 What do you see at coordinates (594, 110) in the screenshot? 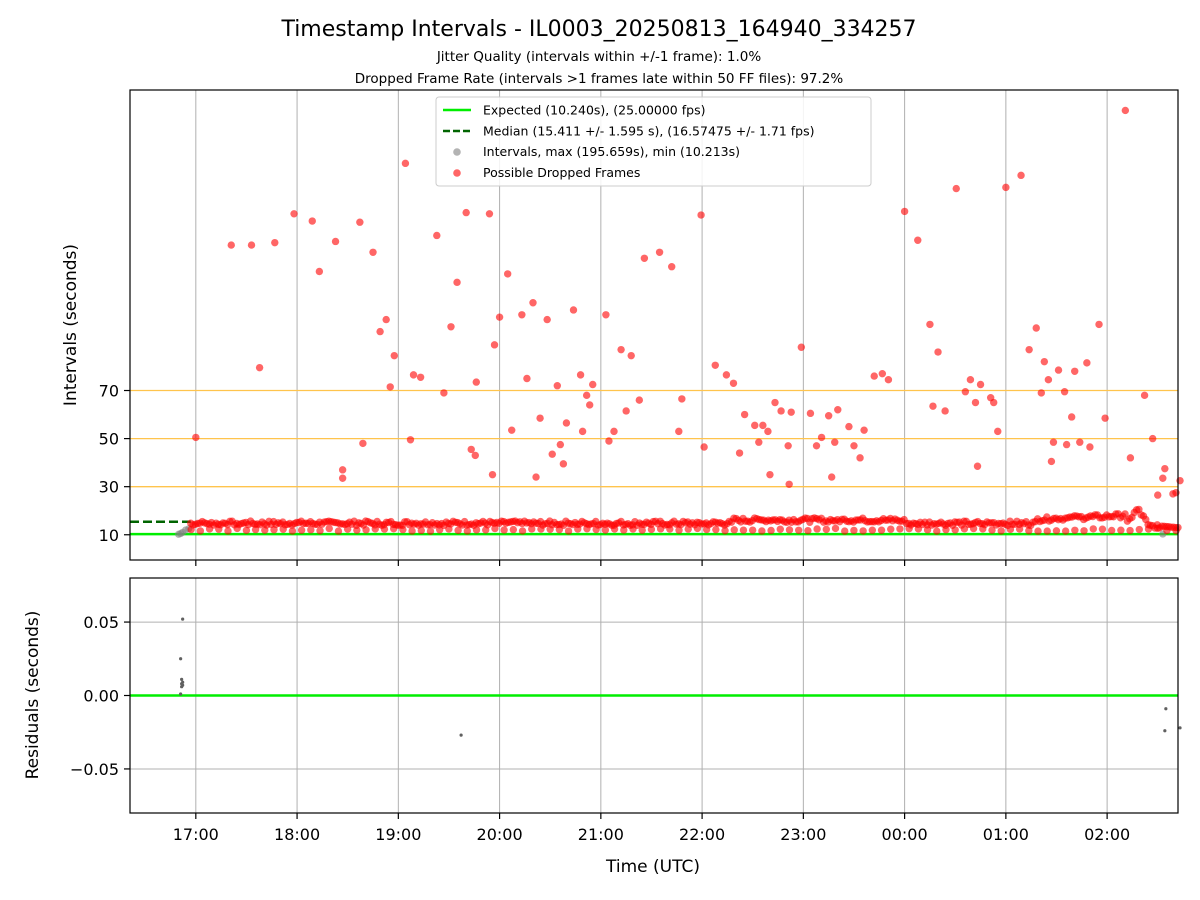
I see `legend-expected-label: Expected (10.240s), (25.00000 fps)` at bounding box center [594, 110].